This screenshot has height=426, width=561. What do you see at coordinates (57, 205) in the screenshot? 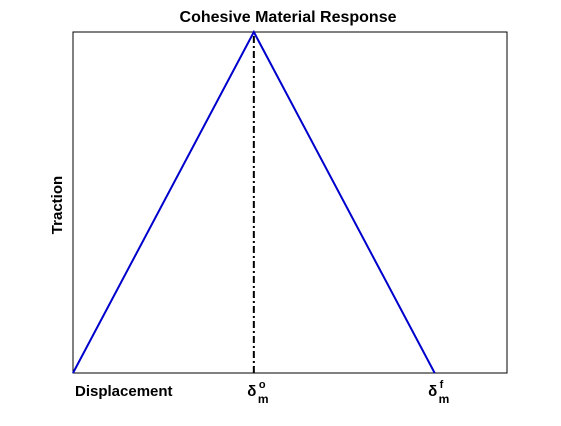
I see `y-axis-label: Traction` at bounding box center [57, 205].